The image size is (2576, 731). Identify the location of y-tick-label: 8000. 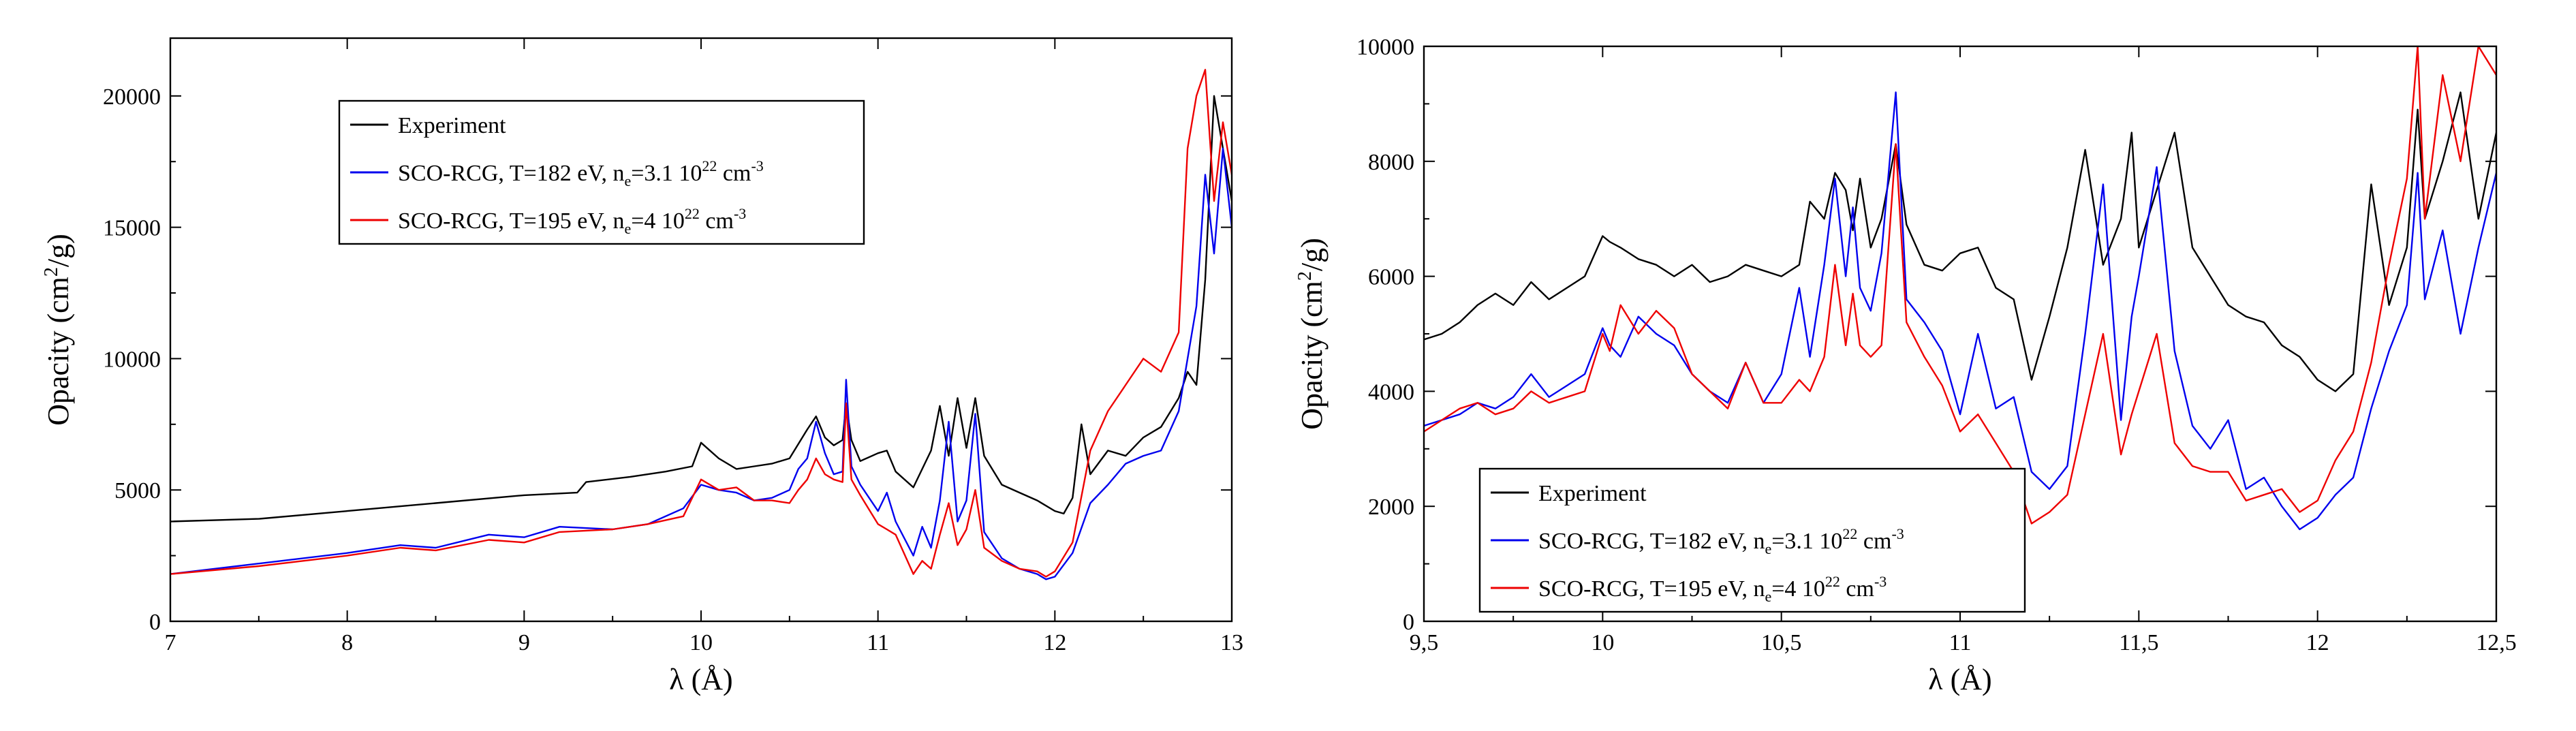
(1391, 162).